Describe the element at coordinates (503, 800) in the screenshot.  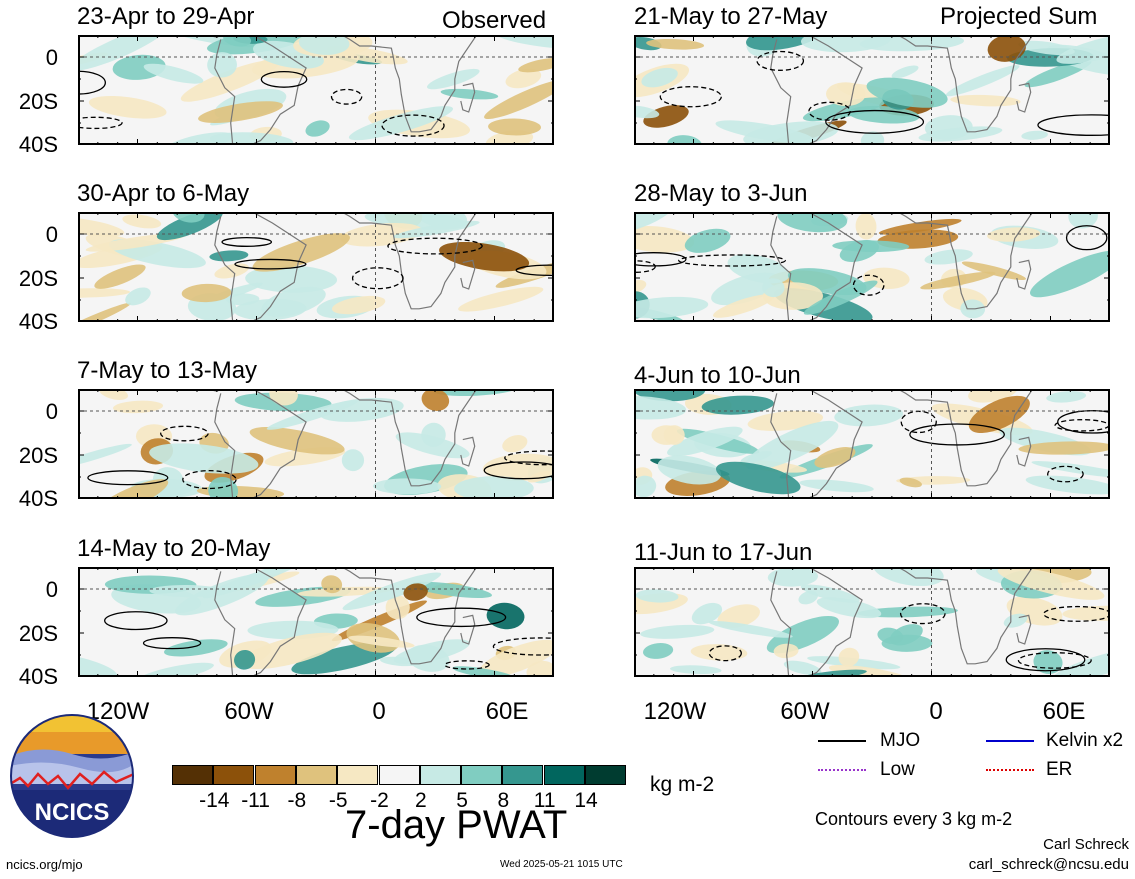
I see `colorbar-tick-label: 8` at that location.